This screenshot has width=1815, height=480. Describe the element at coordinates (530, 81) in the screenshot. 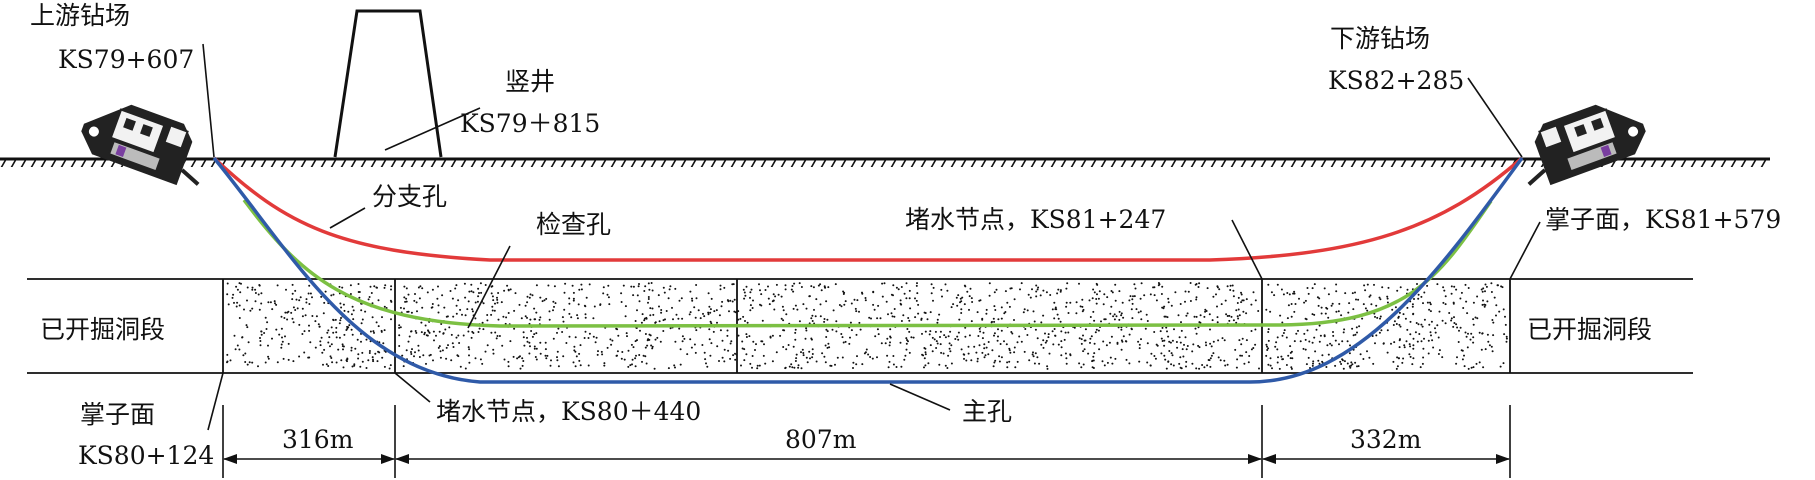

I see `shaft-label: 竖井` at that location.